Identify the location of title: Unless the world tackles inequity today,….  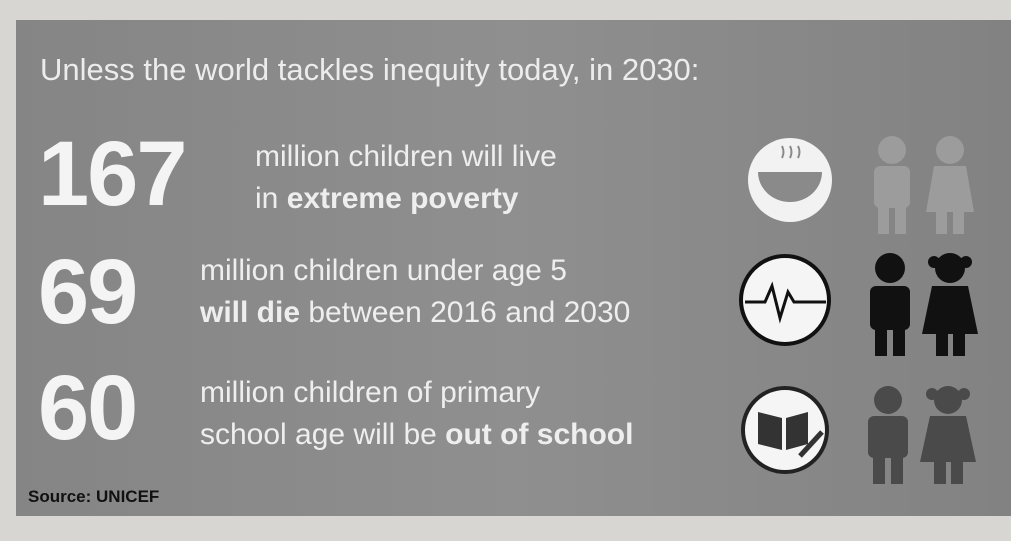
(370, 69).